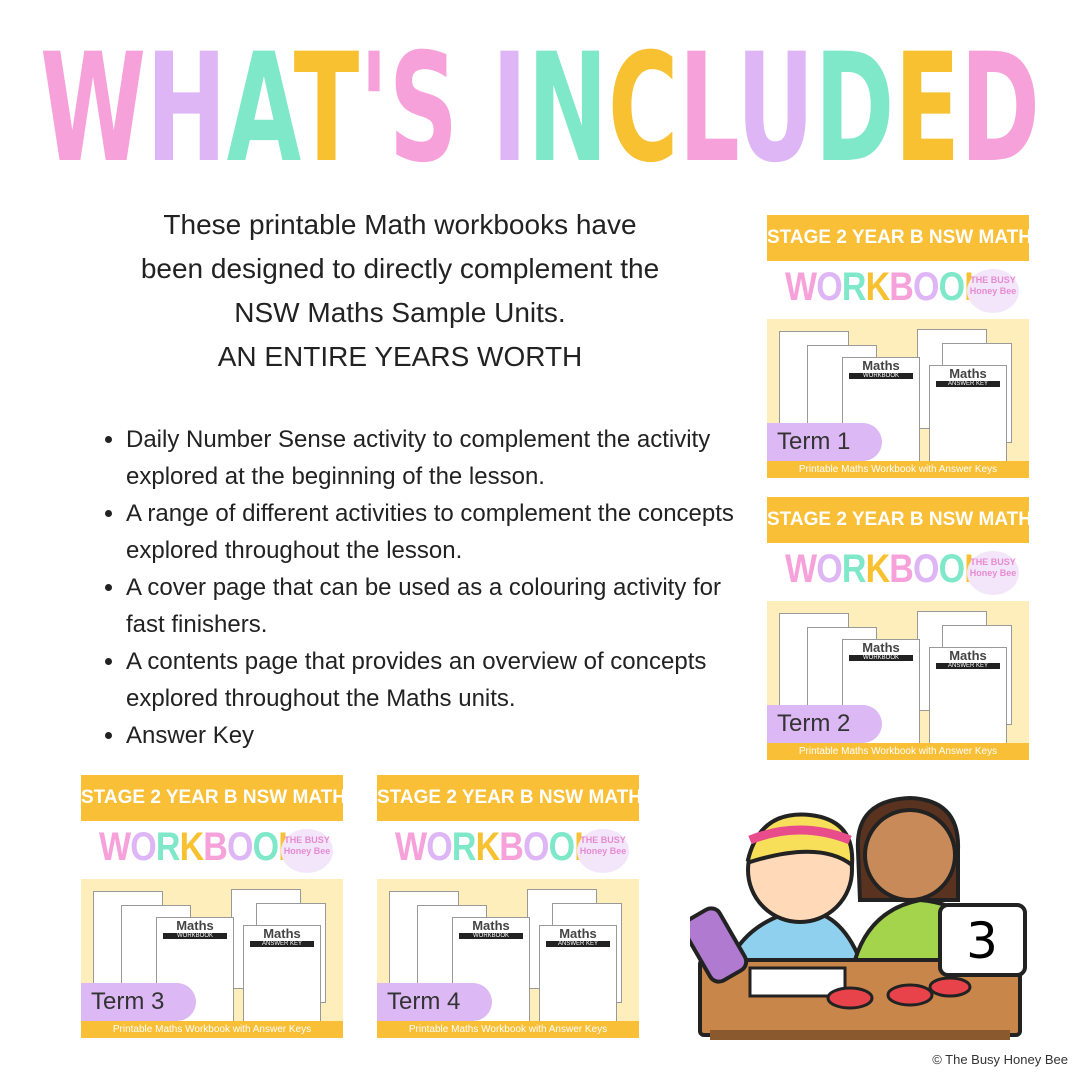  Describe the element at coordinates (881, 695) in the screenshot. I see `cover-page: Maths WORKBOOK` at that location.